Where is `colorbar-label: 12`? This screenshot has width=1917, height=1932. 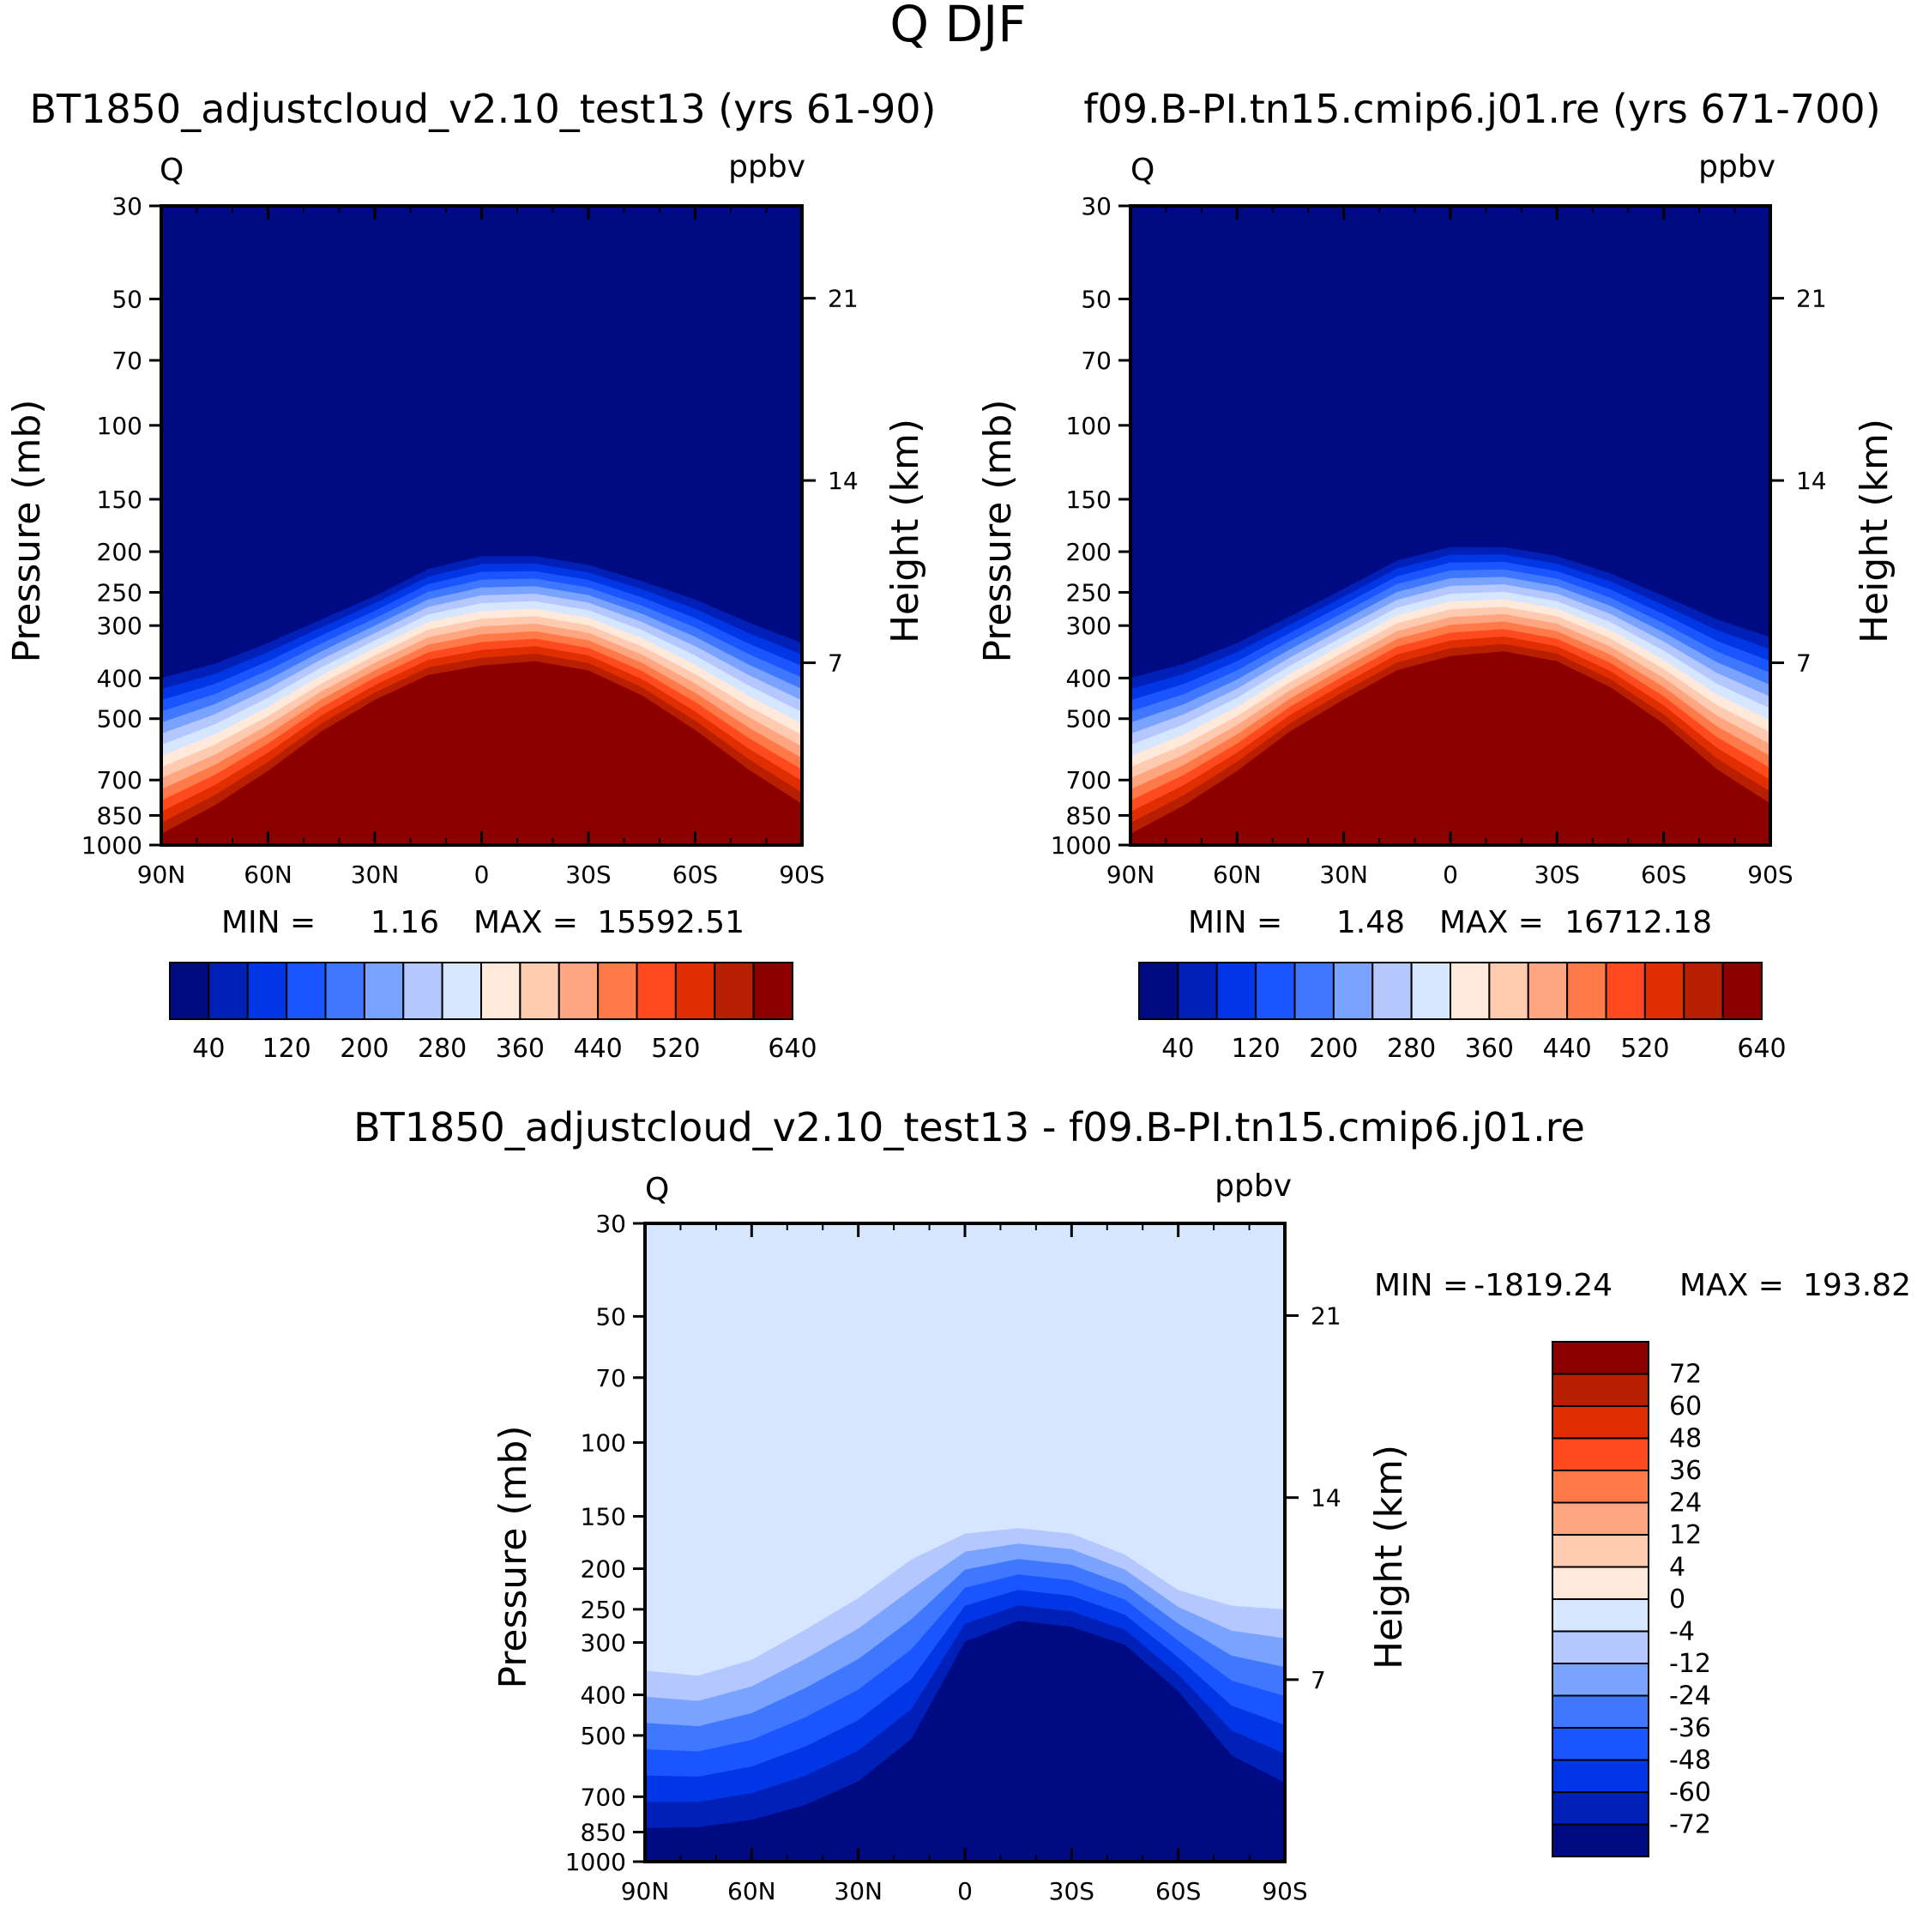
colorbar-label: 12 is located at coordinates (1685, 1535).